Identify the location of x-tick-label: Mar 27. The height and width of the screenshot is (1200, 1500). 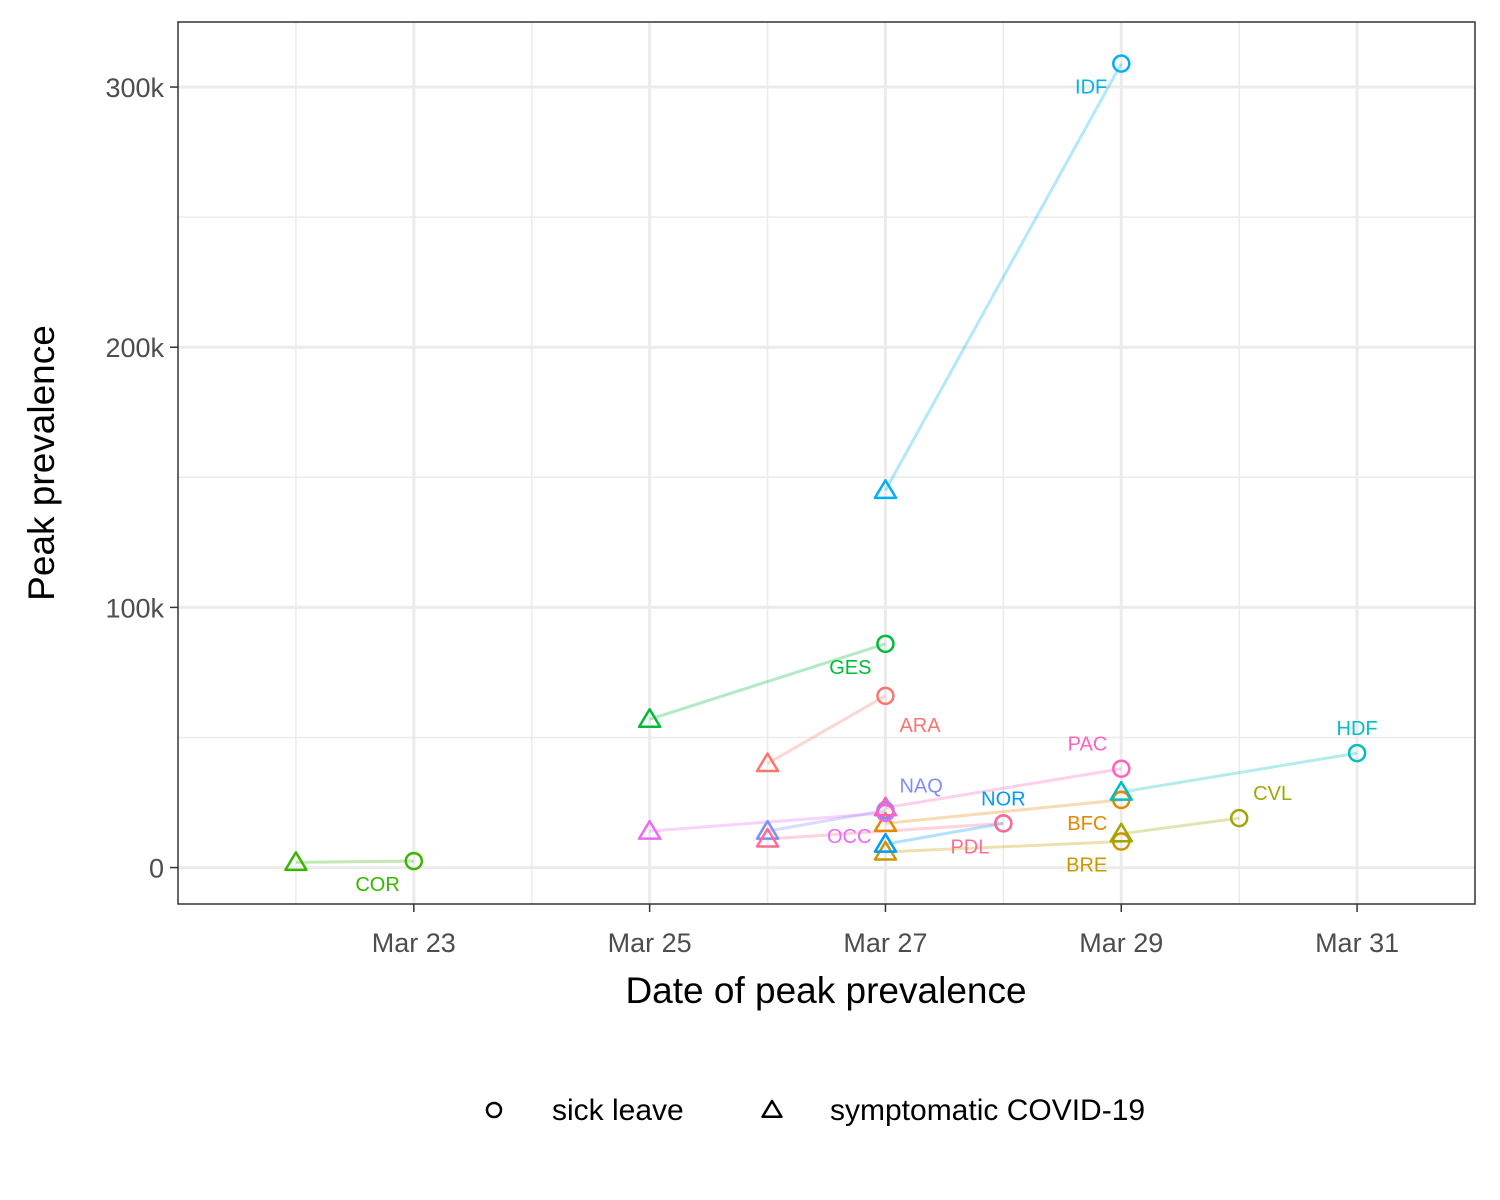
(885, 943).